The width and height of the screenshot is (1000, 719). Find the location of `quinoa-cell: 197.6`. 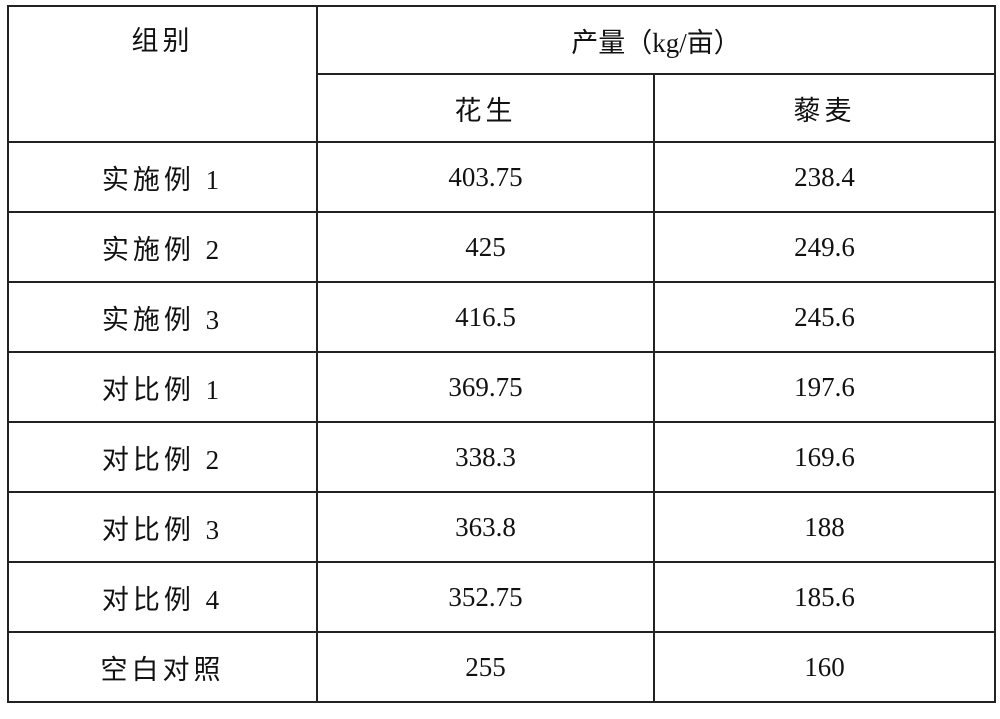

quinoa-cell: 197.6 is located at coordinates (824, 387).